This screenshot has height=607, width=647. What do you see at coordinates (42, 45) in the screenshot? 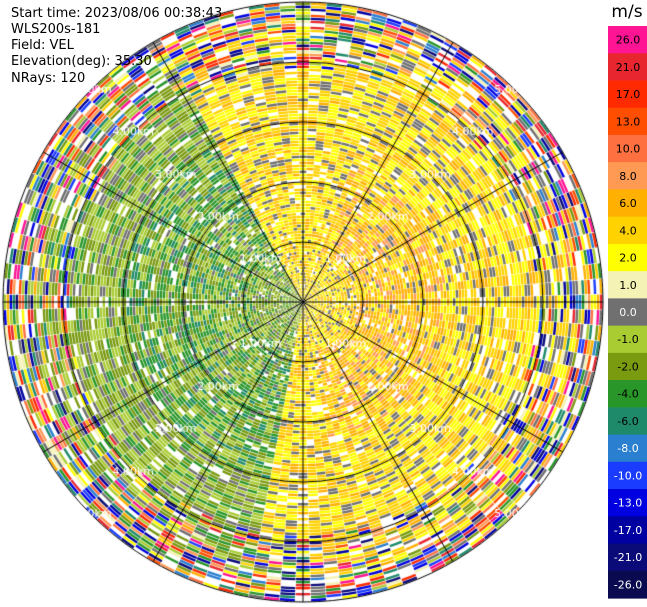
I see `field-label: Field: VEL` at bounding box center [42, 45].